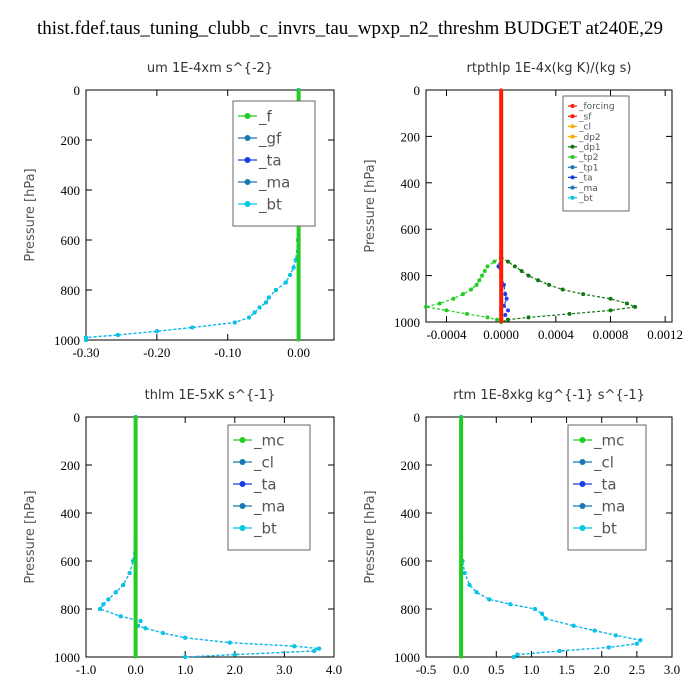  What do you see at coordinates (30, 536) in the screenshot?
I see `y-axis-label: Pressure [hPa]` at bounding box center [30, 536].